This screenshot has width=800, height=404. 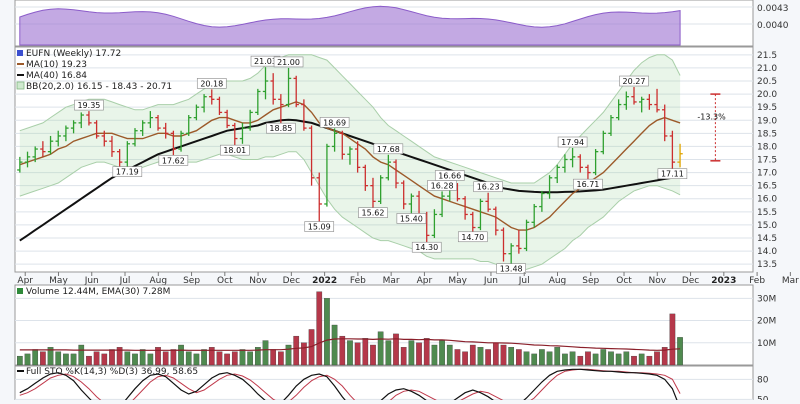 What do you see at coordinates (767, 82) in the screenshot?
I see `price-y-tick: 20.5` at bounding box center [767, 82].